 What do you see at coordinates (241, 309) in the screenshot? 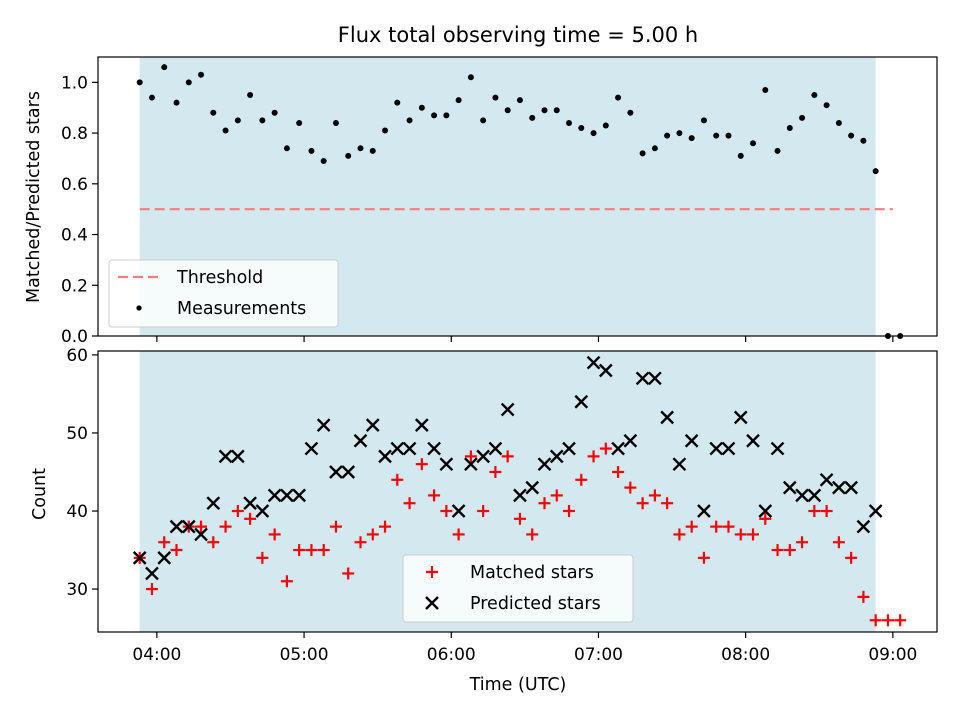
I see `legend-measurements-label: Measurements` at bounding box center [241, 309].